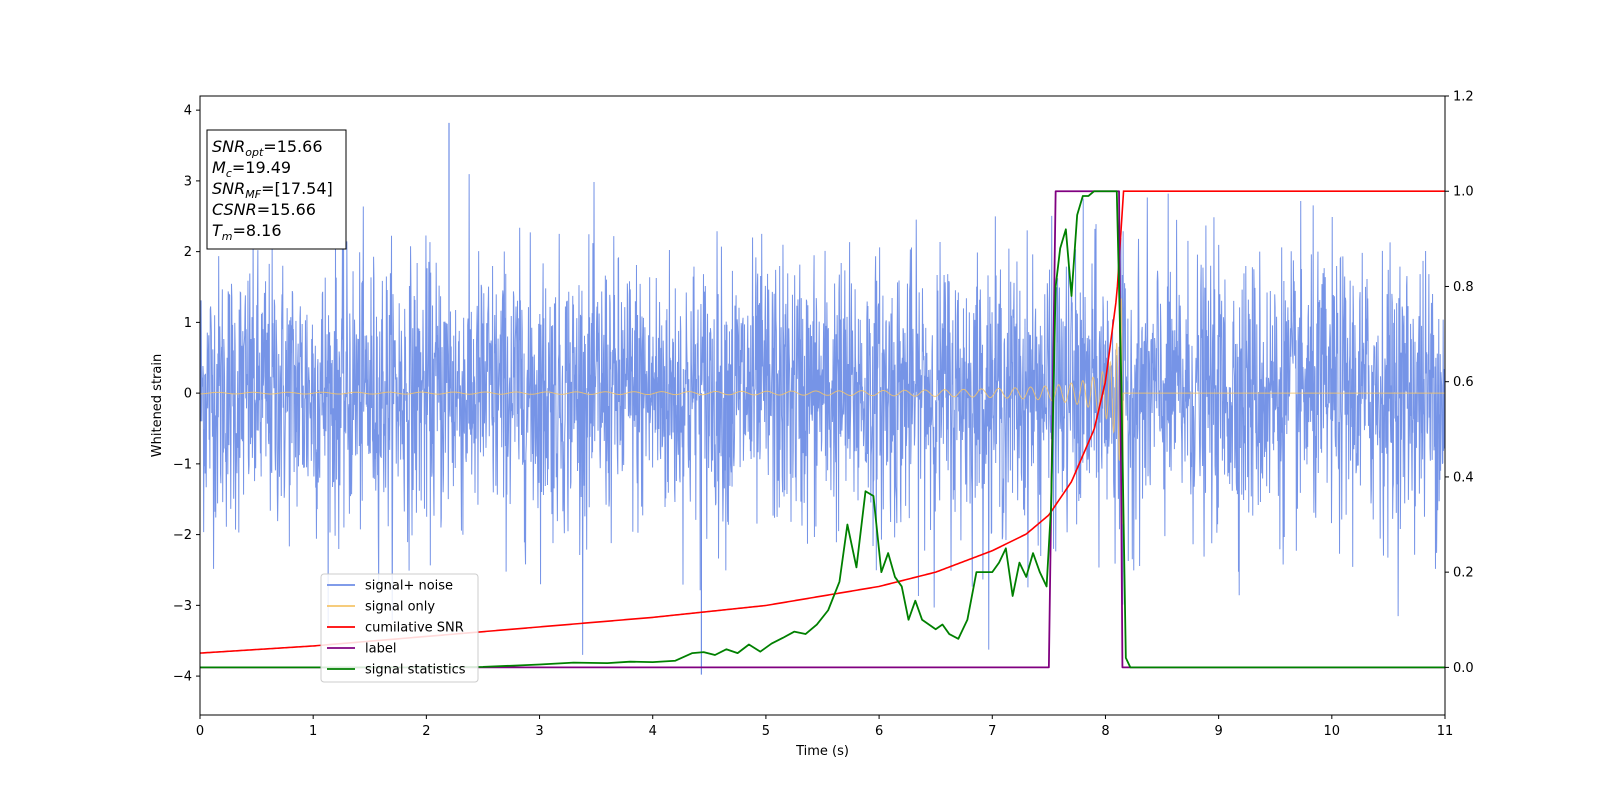 This screenshot has width=1600, height=800. Describe the element at coordinates (1463, 382) in the screenshot. I see `y2-tick-label: 0.6` at that location.